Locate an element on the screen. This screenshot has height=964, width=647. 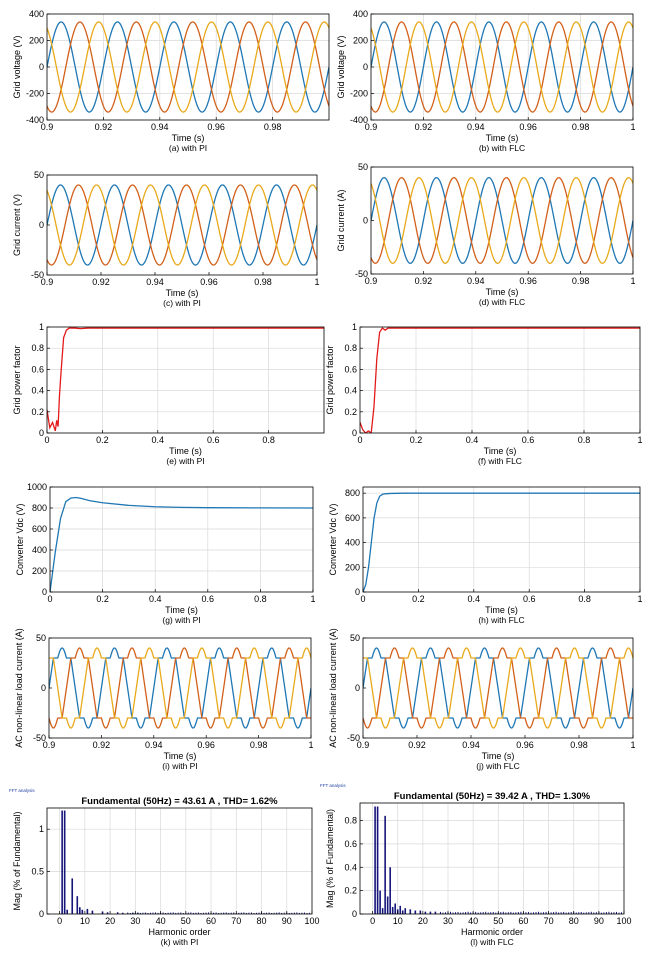
y-axis-label: Grid current (V) is located at coordinates (17, 225).